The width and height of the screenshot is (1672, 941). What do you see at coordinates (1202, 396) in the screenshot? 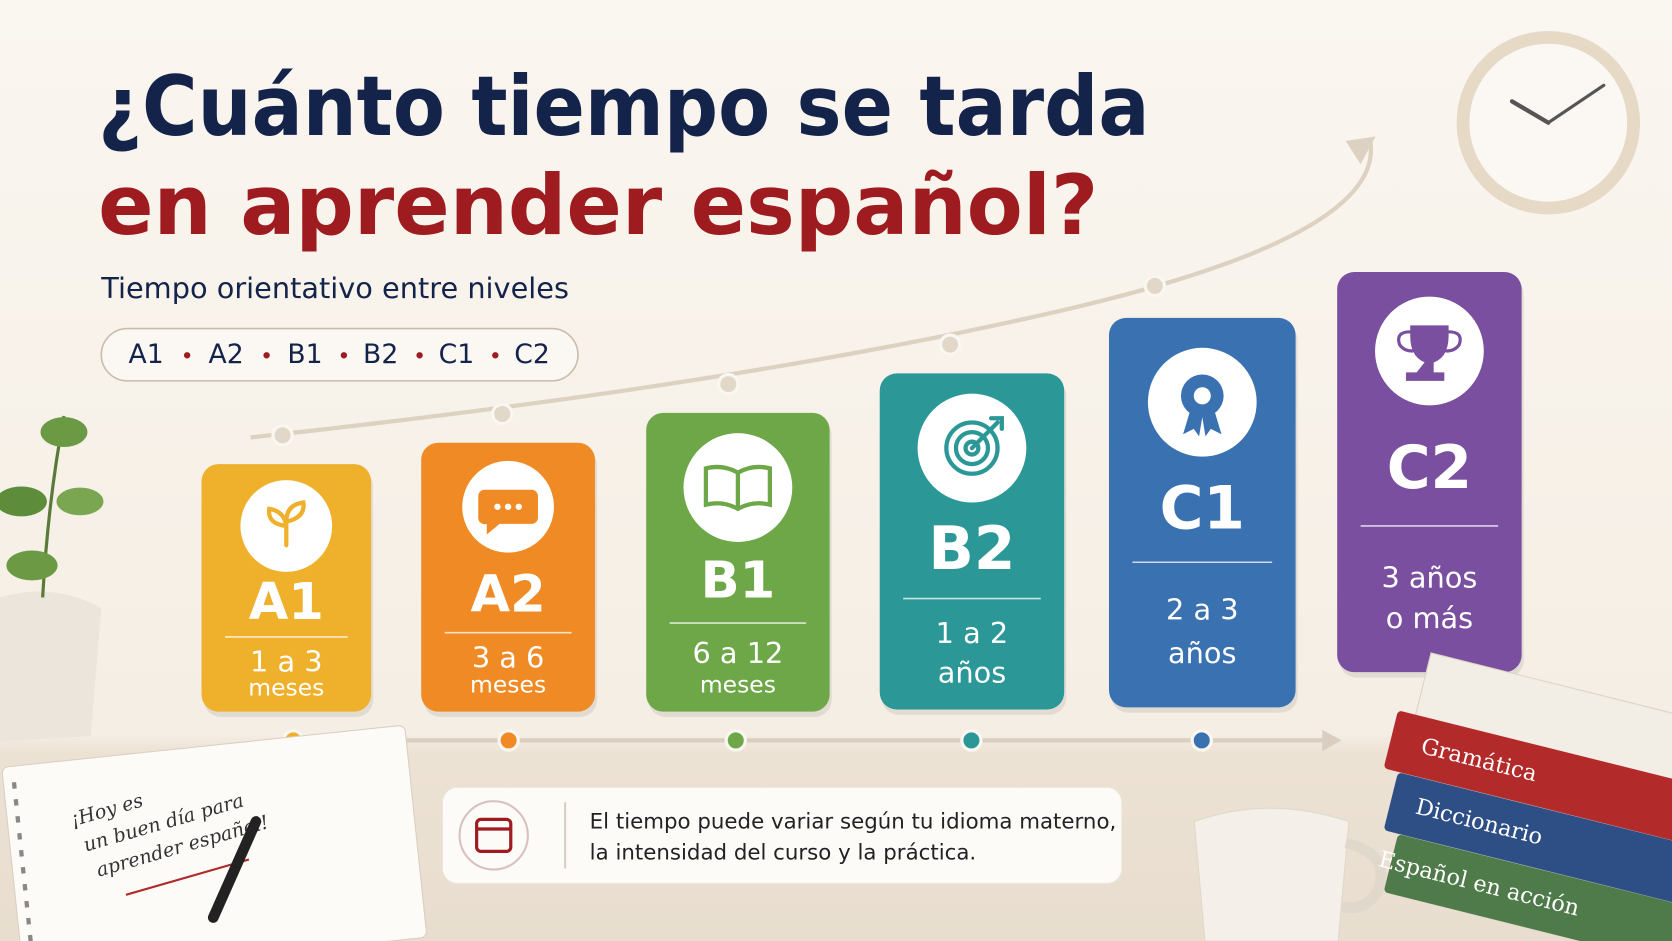
I see `icon-badge-star` at bounding box center [1202, 396].